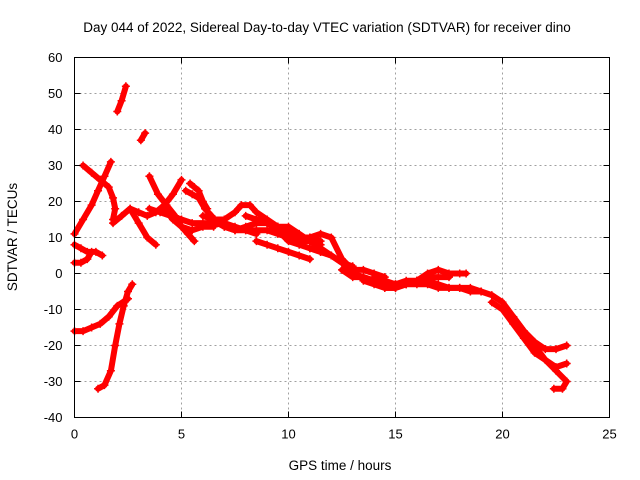 The height and width of the screenshot is (480, 640). I want to click on x-tick-label: 10, so click(288, 434).